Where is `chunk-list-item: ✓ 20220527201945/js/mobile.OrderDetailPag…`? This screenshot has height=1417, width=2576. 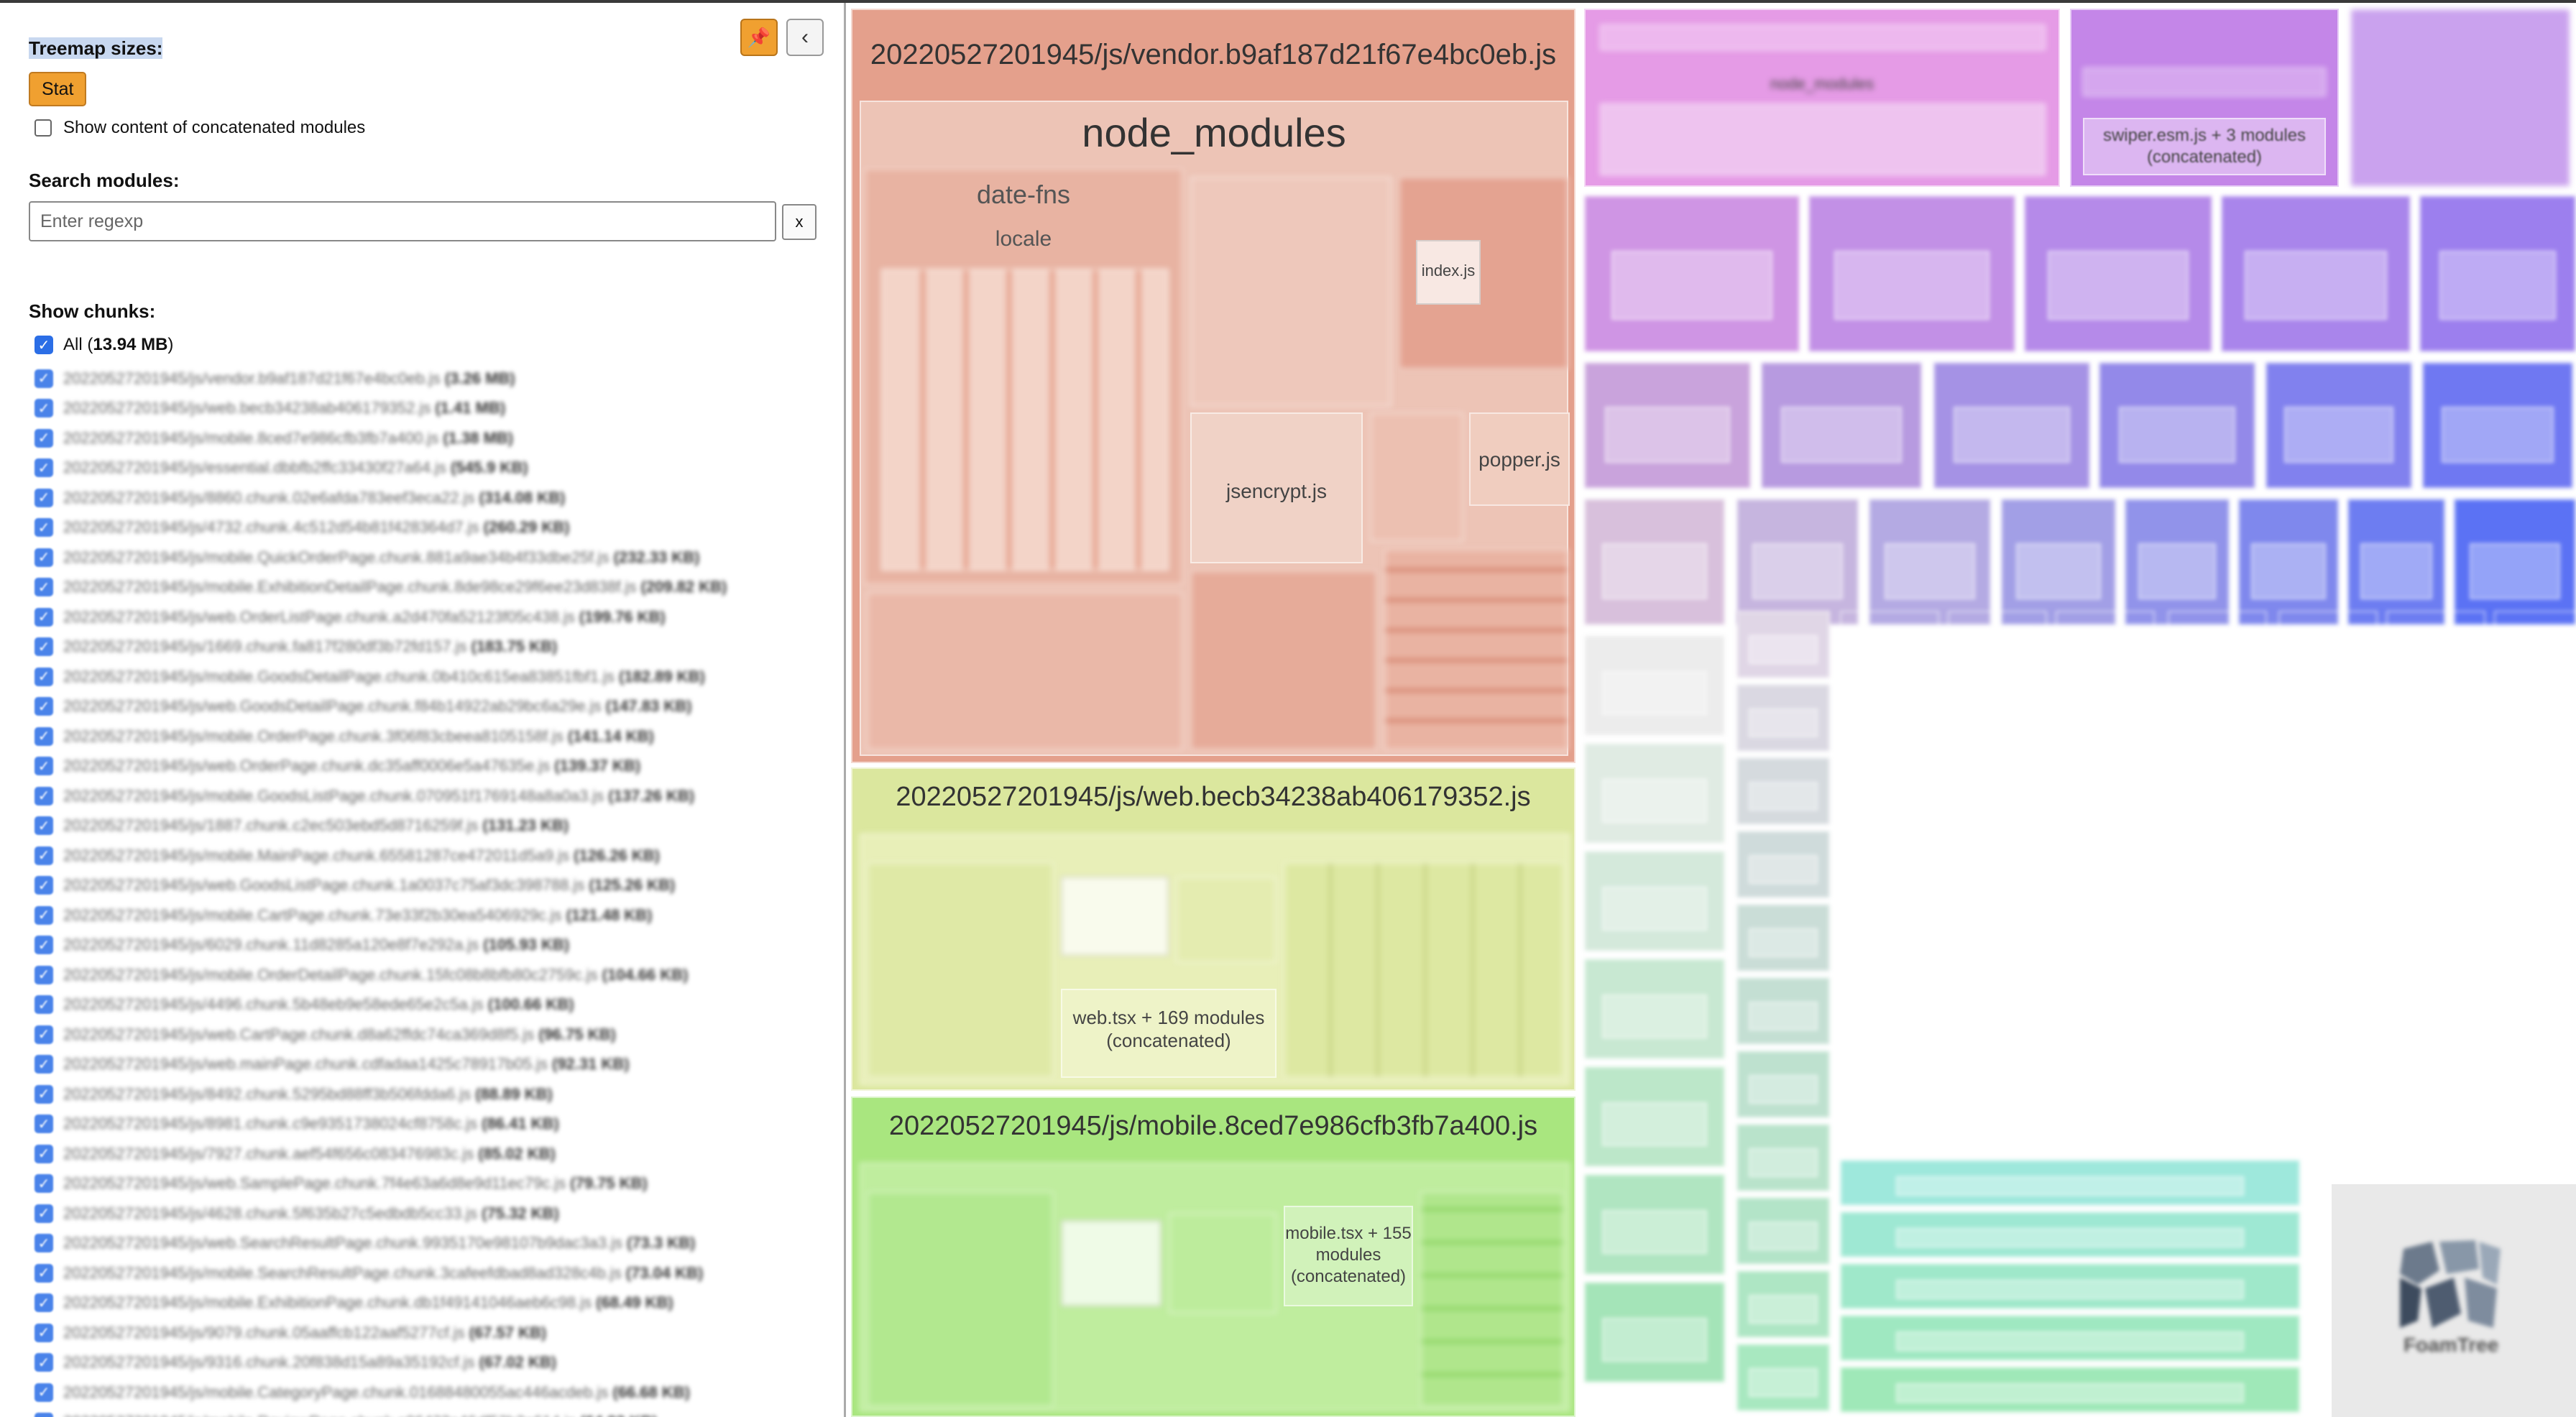 chunk-list-item: ✓ 20220527201945/js/mobile.OrderDetailPag… is located at coordinates (437, 975).